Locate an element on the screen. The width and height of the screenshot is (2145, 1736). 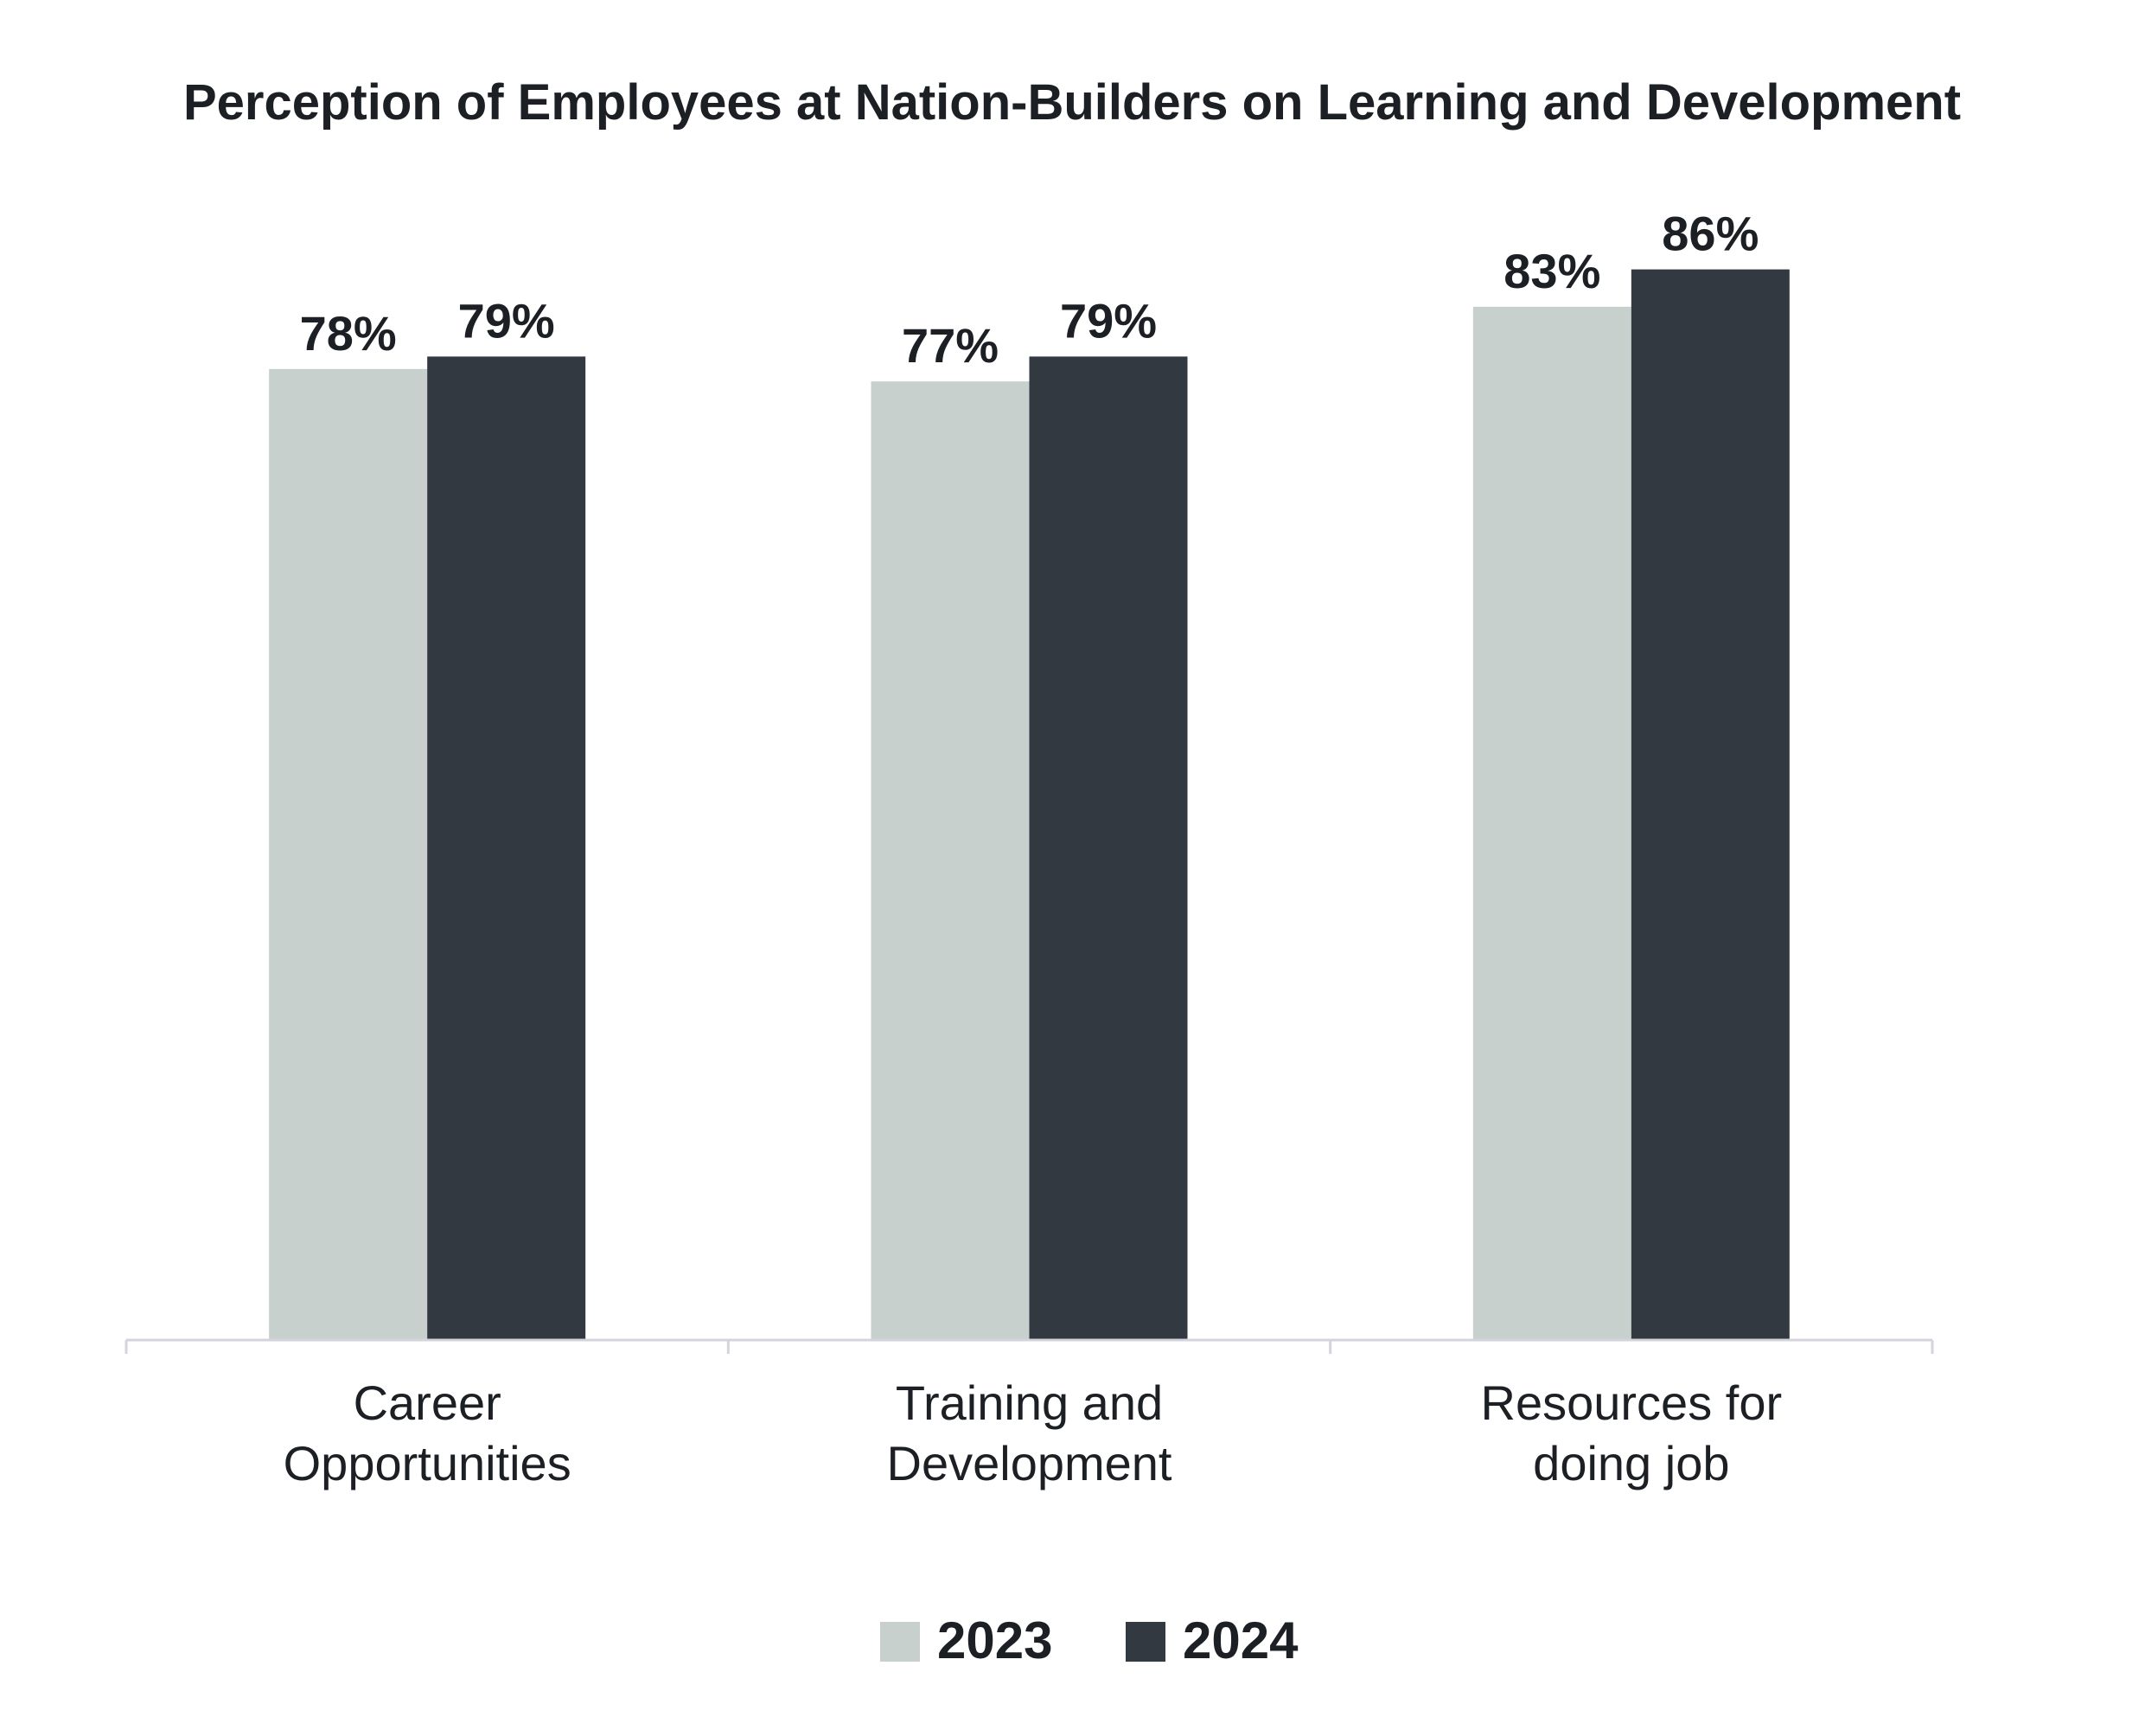
category-label-line: Opportunities is located at coordinates (428, 1463).